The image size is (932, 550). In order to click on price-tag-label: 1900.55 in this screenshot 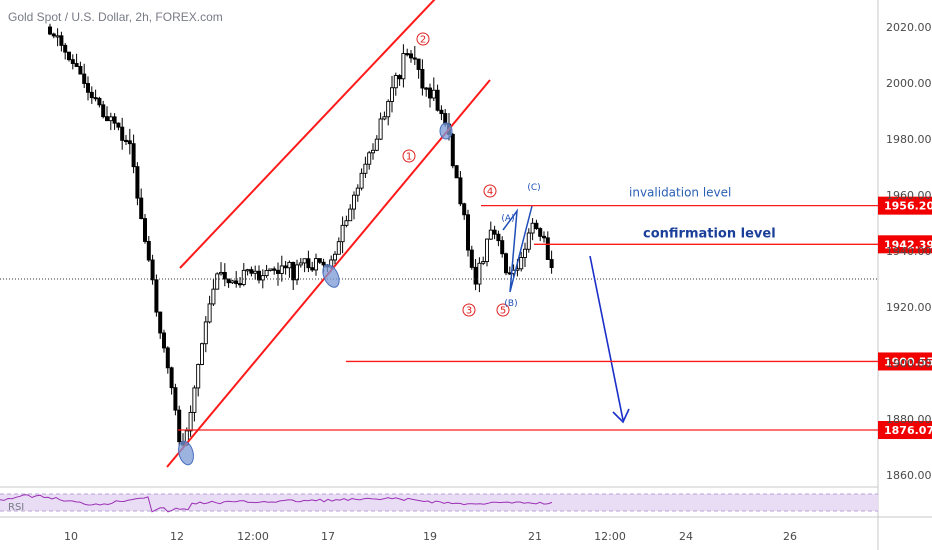, I will do `click(908, 361)`.